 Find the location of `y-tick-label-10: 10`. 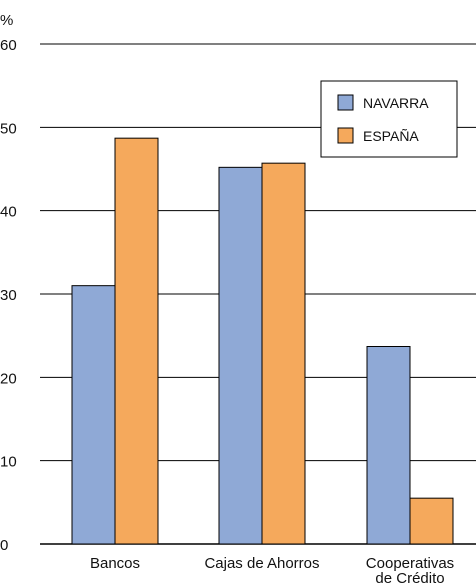

y-tick-label-10: 10 is located at coordinates (8, 462).